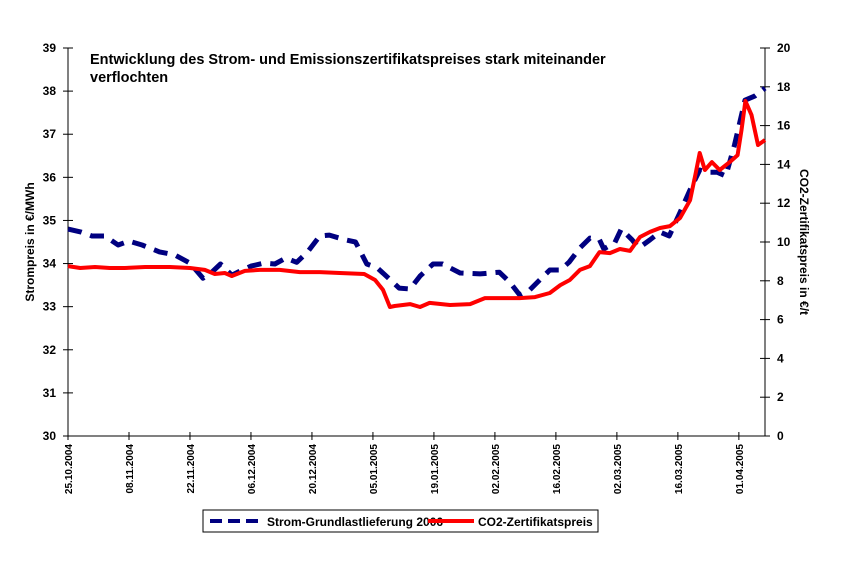 The height and width of the screenshot is (565, 847). Describe the element at coordinates (784, 48) in the screenshot. I see `y2-tick-label: 20` at that location.